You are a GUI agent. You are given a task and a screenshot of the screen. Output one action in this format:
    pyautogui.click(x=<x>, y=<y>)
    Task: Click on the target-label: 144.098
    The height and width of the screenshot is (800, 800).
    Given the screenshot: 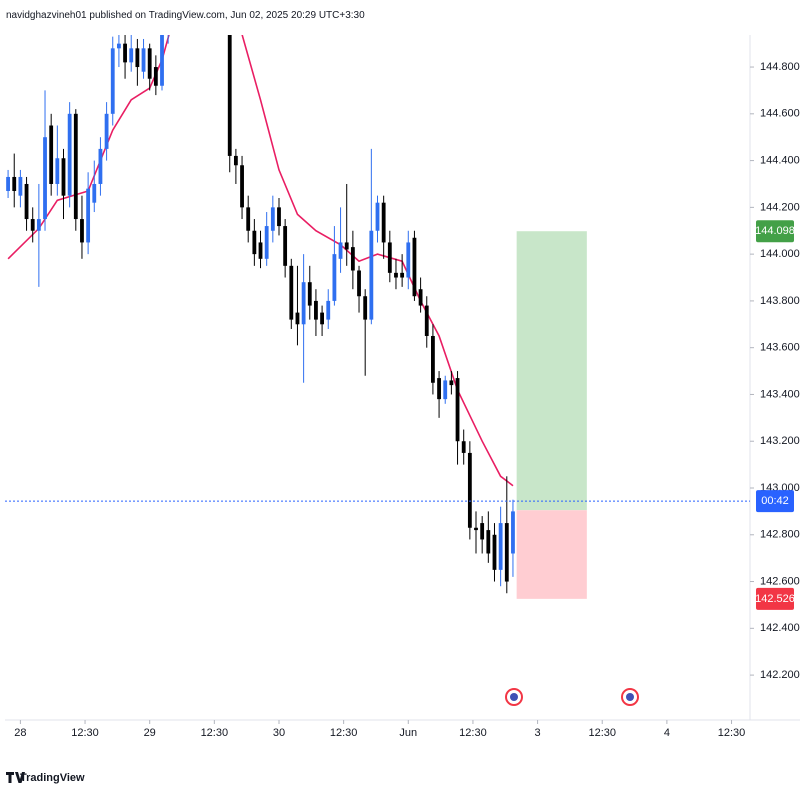 What is the action you would take?
    pyautogui.click(x=775, y=231)
    